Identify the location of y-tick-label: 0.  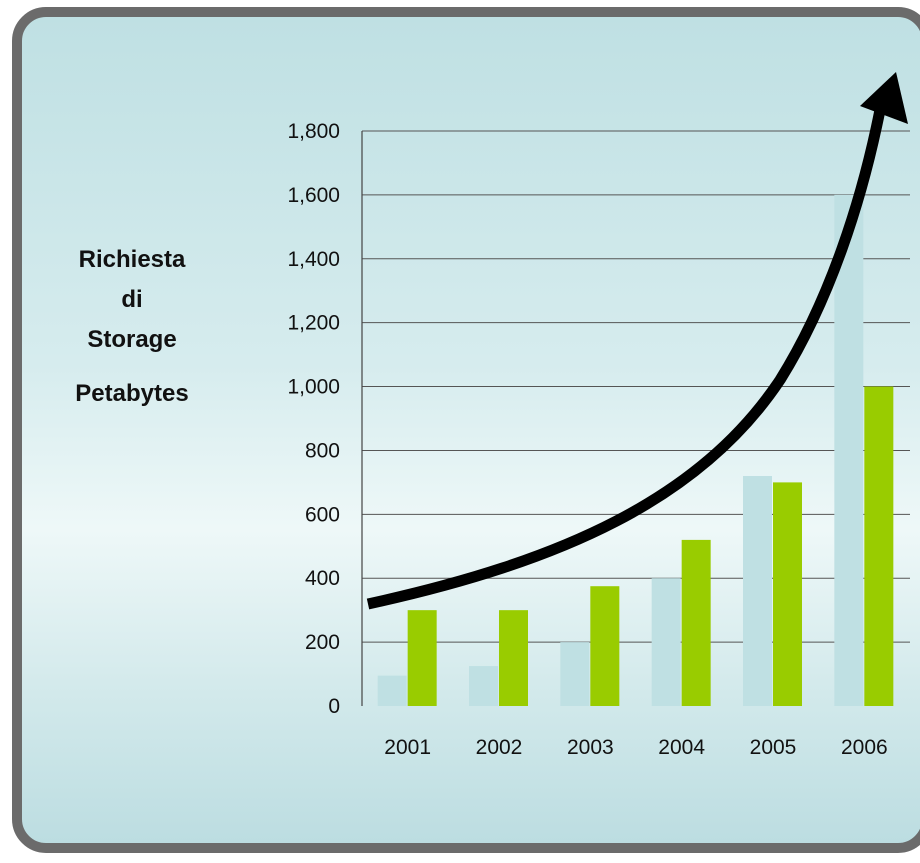
(334, 706).